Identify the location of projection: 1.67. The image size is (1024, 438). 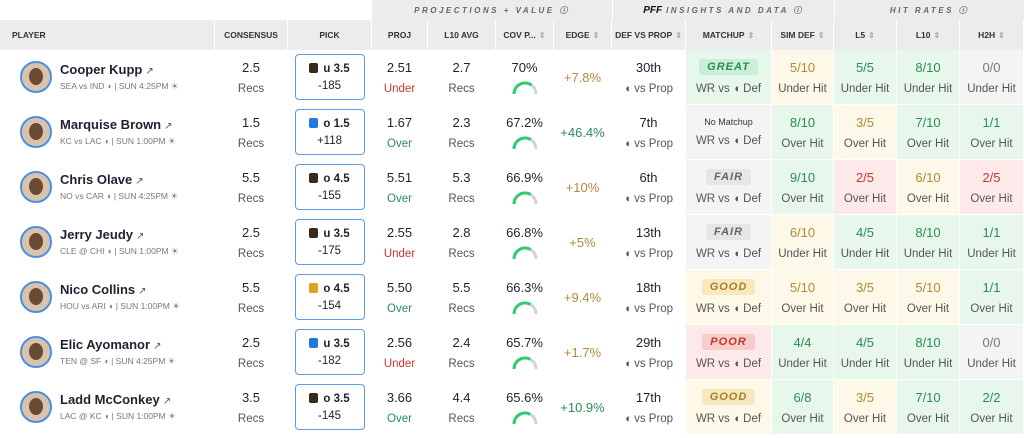
(399, 122).